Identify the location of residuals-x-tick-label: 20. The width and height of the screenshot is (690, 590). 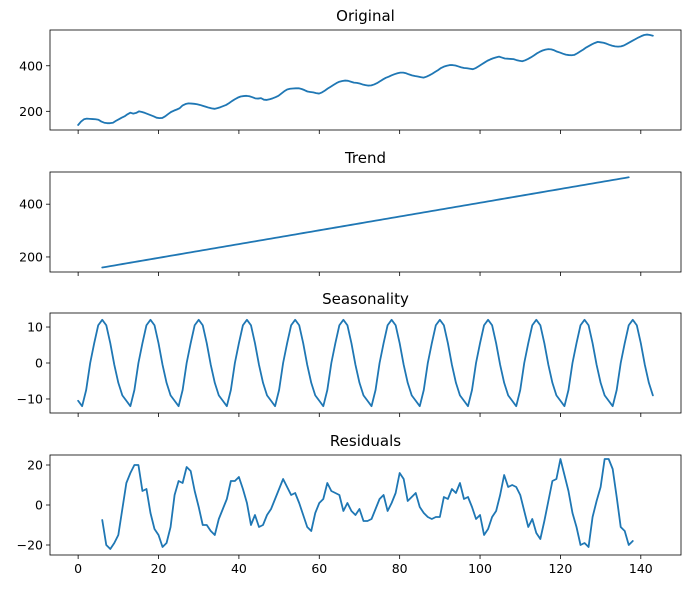
(159, 568).